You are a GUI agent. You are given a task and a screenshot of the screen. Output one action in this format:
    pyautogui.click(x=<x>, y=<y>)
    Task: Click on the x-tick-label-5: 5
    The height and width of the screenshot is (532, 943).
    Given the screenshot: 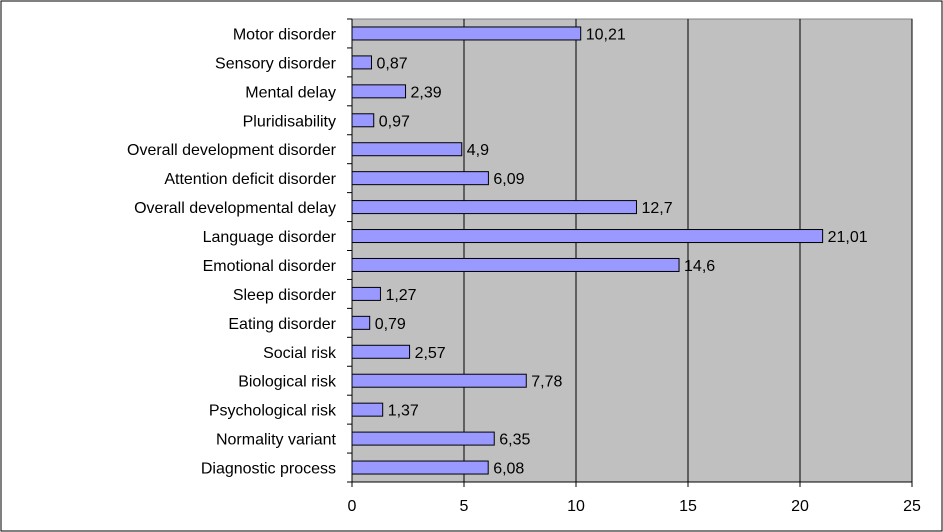 What is the action you would take?
    pyautogui.click(x=464, y=506)
    